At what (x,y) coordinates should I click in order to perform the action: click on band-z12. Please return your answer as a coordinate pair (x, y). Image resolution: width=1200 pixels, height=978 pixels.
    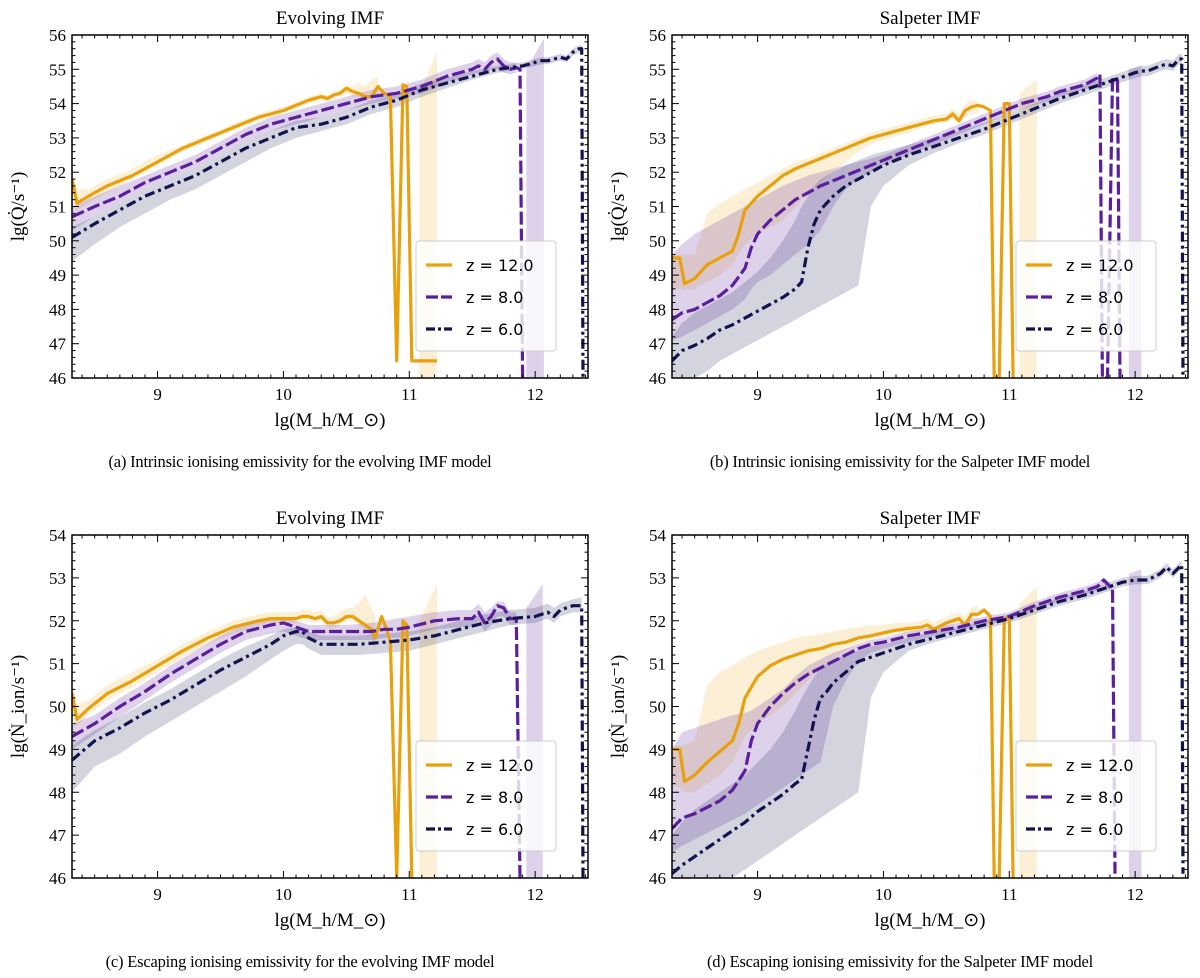
    Looking at the image, I should click on (825, 699).